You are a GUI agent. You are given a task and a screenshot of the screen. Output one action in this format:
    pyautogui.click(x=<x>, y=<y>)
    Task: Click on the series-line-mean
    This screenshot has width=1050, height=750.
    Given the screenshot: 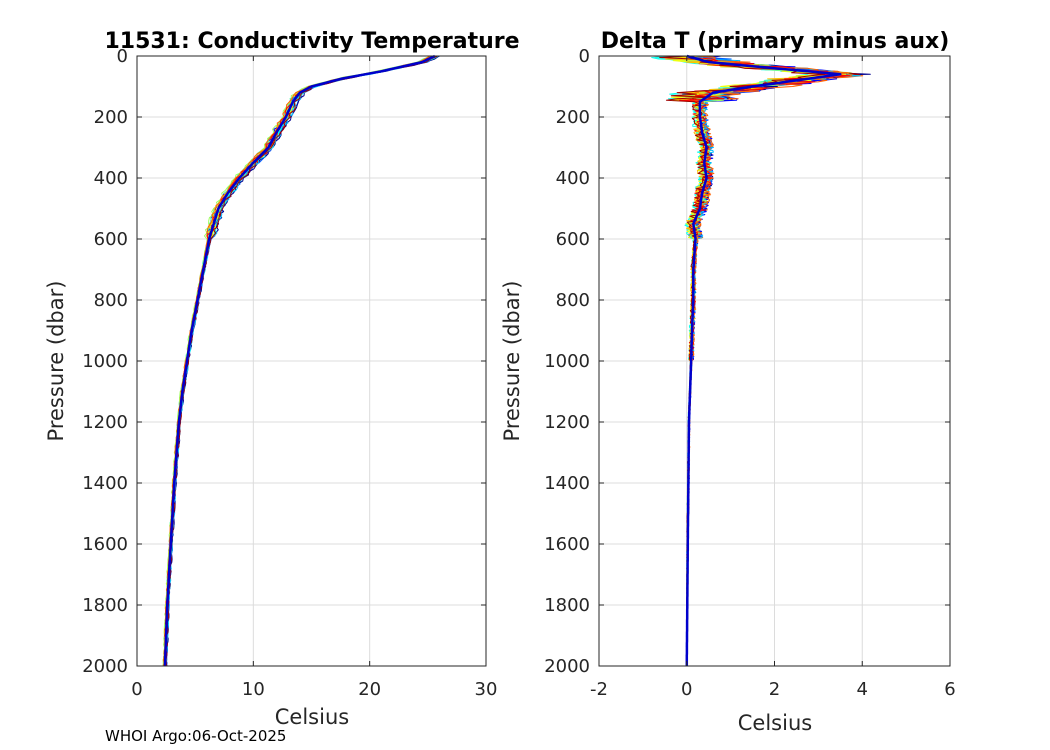 What is the action you would take?
    pyautogui.click(x=763, y=360)
    